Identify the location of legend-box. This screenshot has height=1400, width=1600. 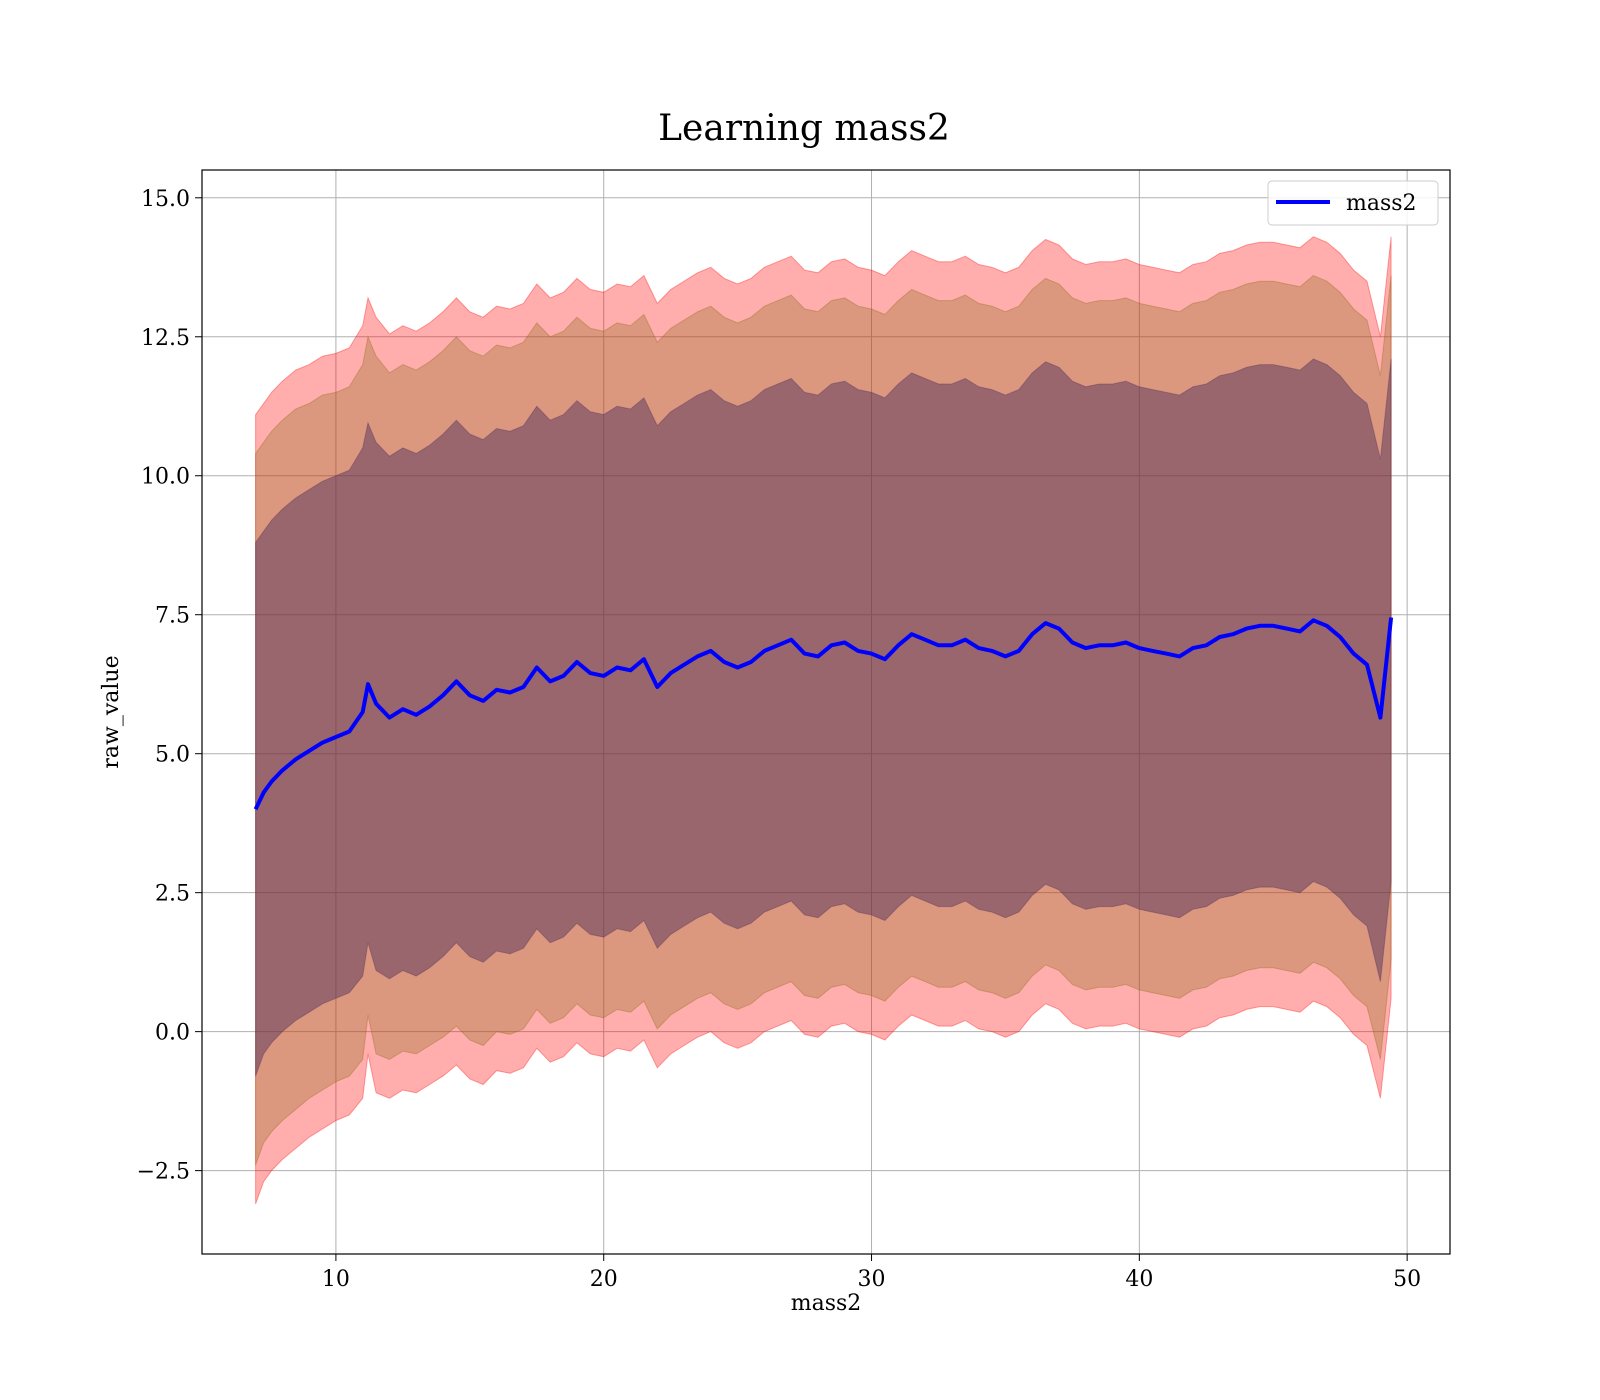
(1353, 203).